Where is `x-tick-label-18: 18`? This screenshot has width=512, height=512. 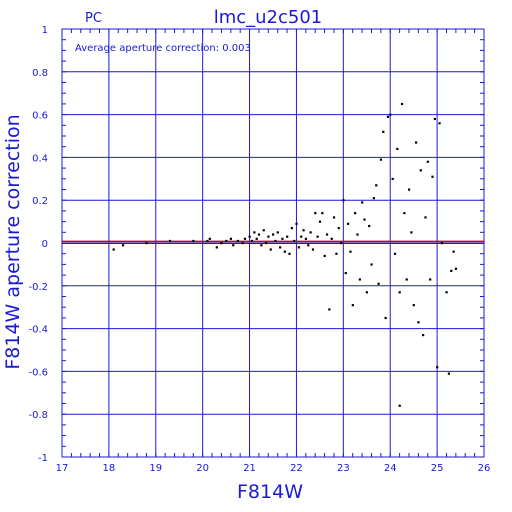
x-tick-label-18: 18 is located at coordinates (109, 468).